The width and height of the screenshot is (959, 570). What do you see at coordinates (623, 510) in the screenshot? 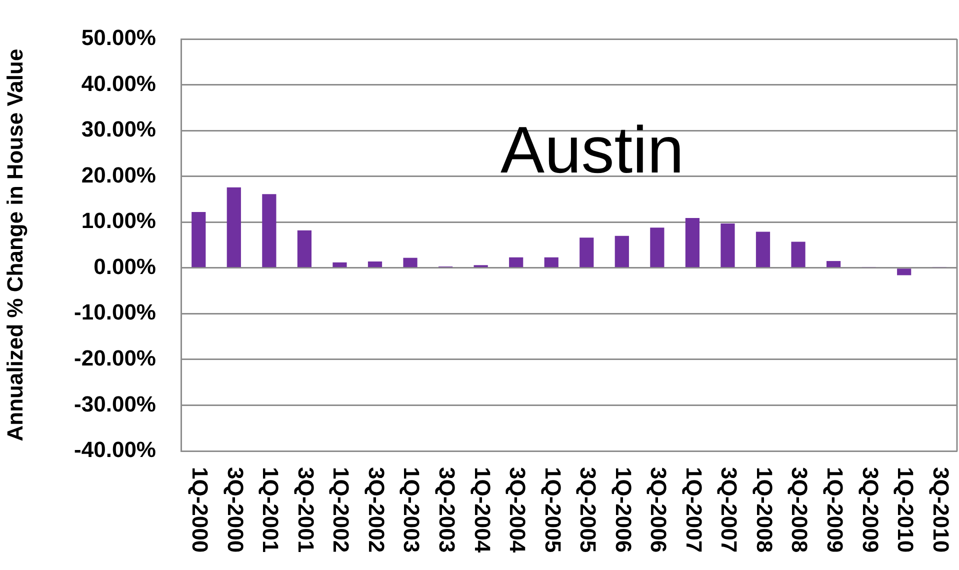
I see `x-tick-label: 1Q-2006` at bounding box center [623, 510].